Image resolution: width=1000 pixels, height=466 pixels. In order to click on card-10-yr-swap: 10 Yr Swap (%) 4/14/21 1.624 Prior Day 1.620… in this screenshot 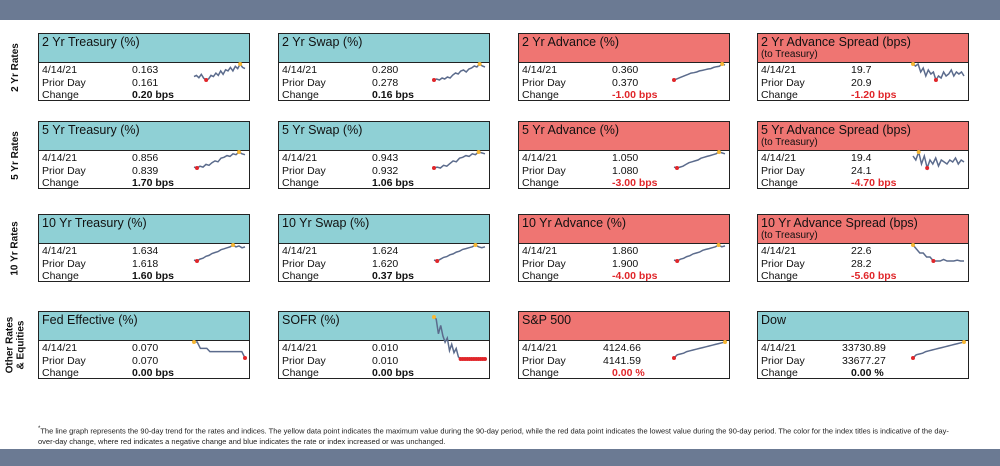, I will do `click(384, 248)`.